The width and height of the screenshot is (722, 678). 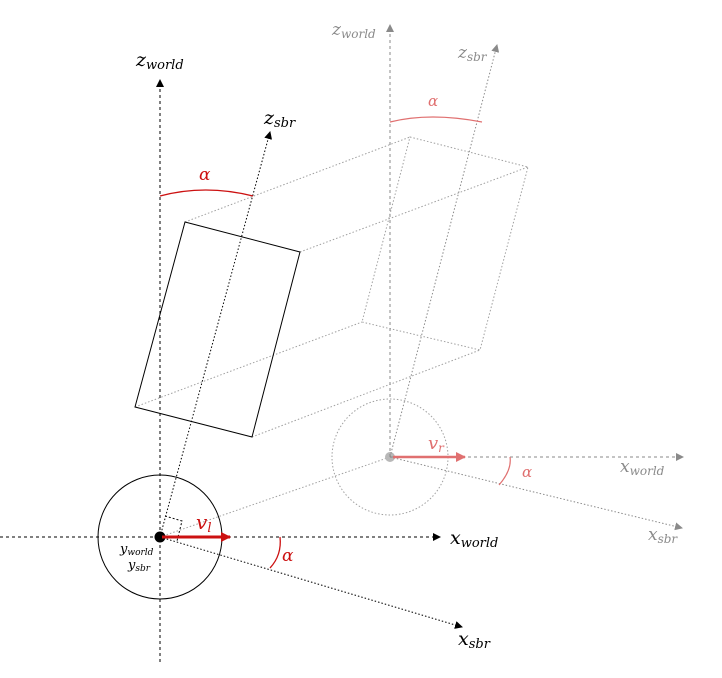 What do you see at coordinates (311, 582) in the screenshot?
I see `main-x-sbr-axis` at bounding box center [311, 582].